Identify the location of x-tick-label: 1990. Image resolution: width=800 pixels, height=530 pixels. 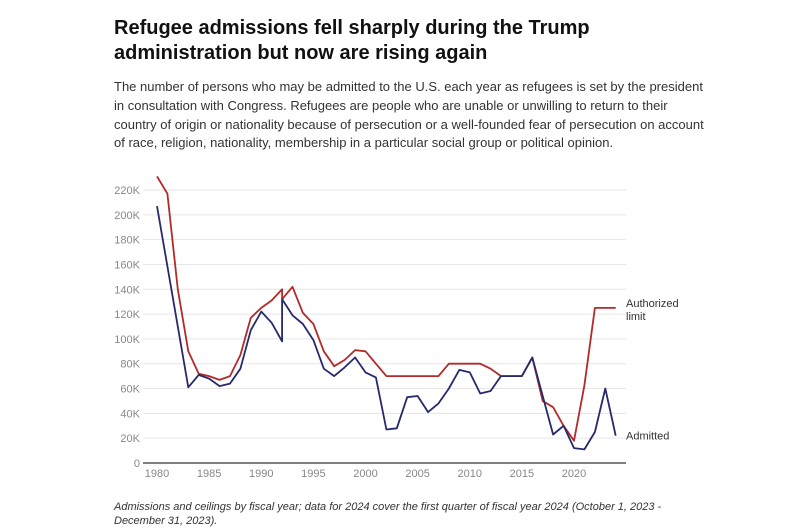
(261, 474).